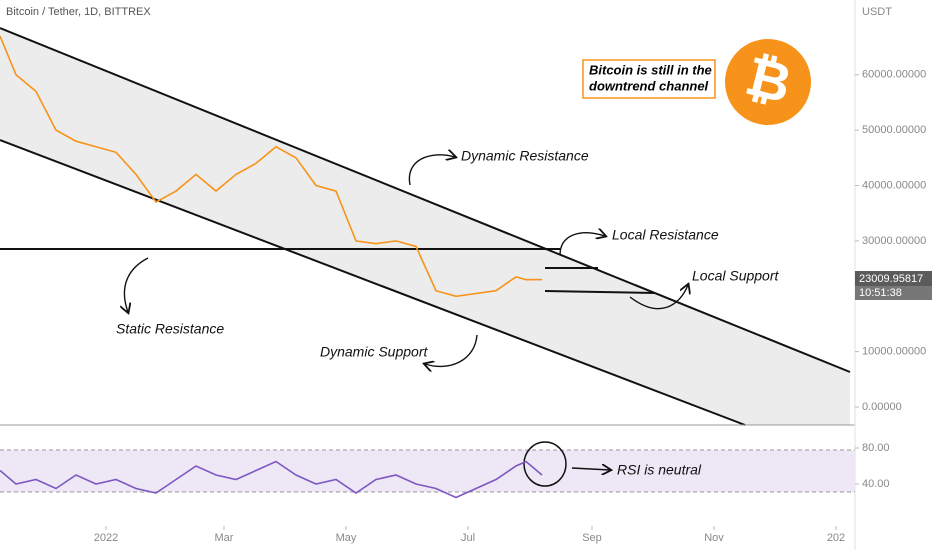  What do you see at coordinates (882, 407) in the screenshot?
I see `y-tick-label: 0.00000` at bounding box center [882, 407].